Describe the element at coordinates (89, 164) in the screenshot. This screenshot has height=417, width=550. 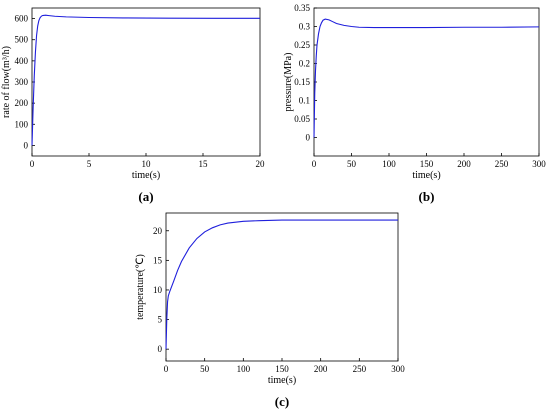
I see `x-tick-label: 5` at that location.